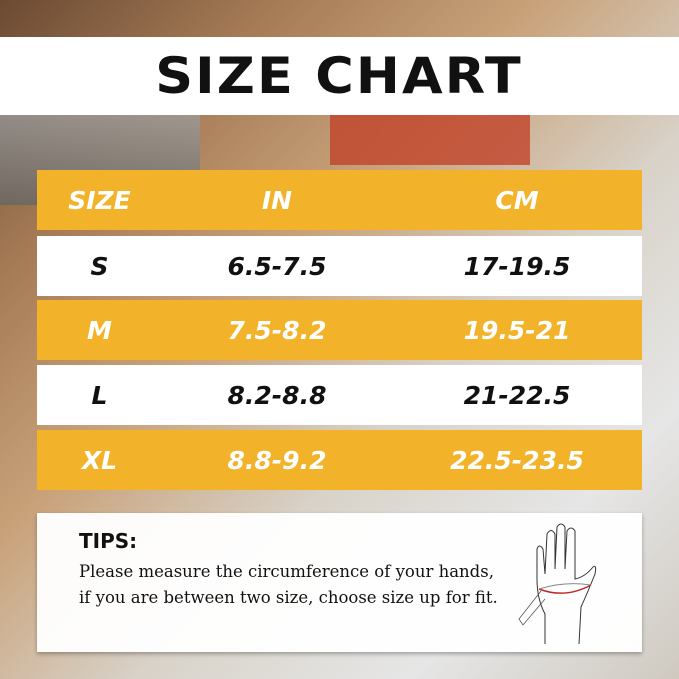 Image resolution: width=679 pixels, height=679 pixels. What do you see at coordinates (277, 266) in the screenshot?
I see `cell-in: 6.5-7.5` at bounding box center [277, 266].